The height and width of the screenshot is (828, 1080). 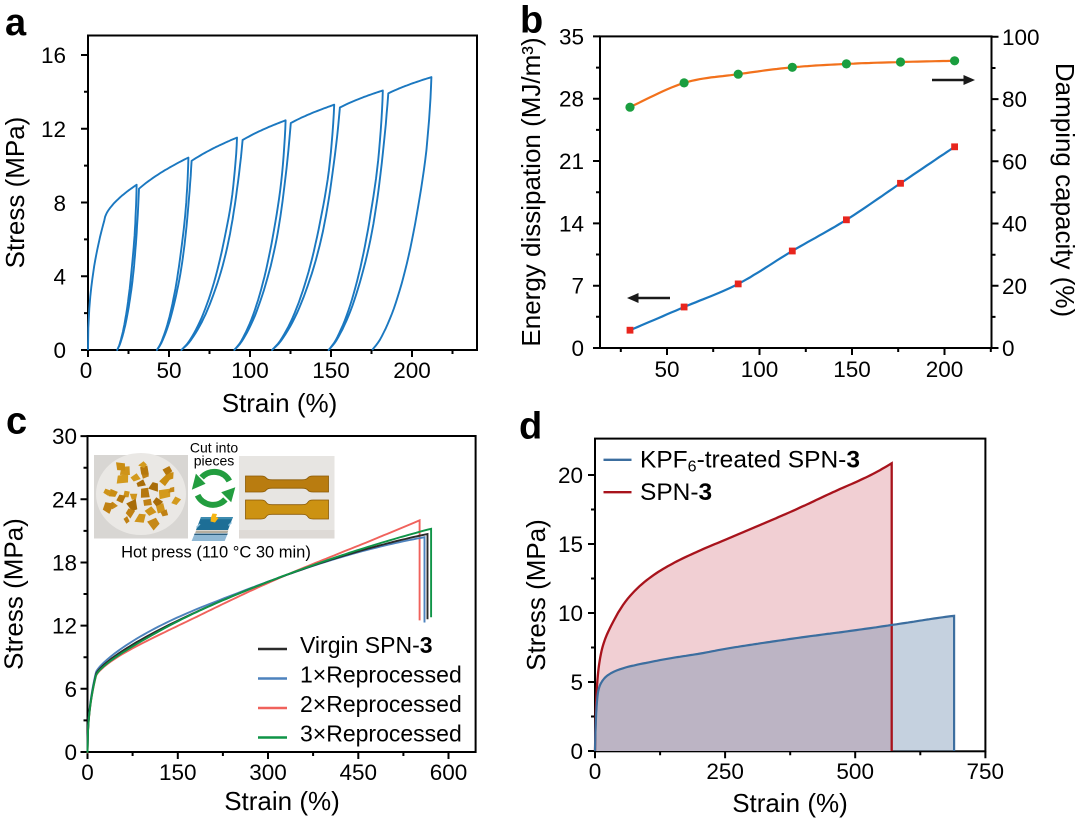 I want to click on svg-text: Virgin SPN-3, so click(x=366, y=645).